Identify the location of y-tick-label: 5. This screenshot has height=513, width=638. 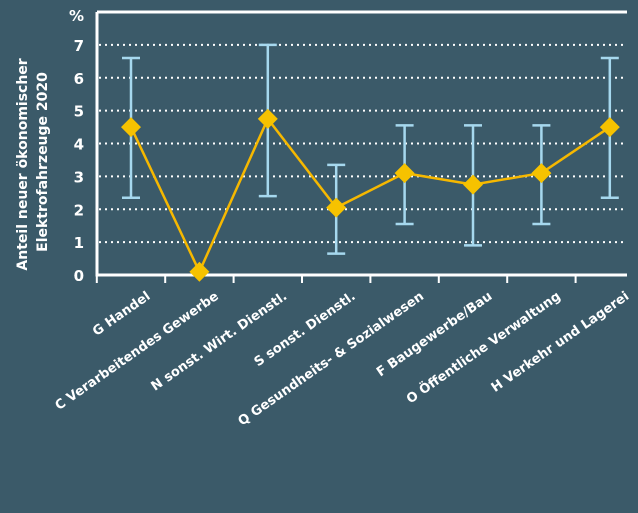
(79, 112).